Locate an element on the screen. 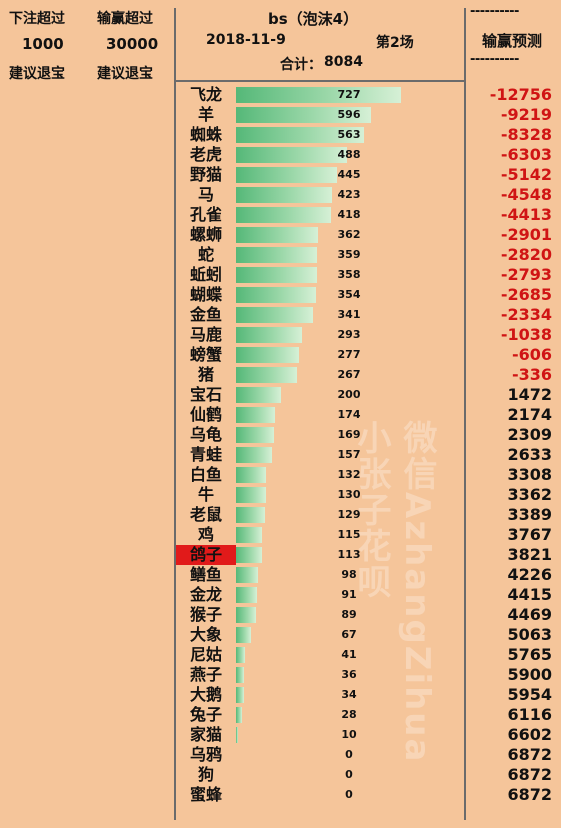 Image resolution: width=561 pixels, height=828 pixels. bet-count: 418 is located at coordinates (349, 214).